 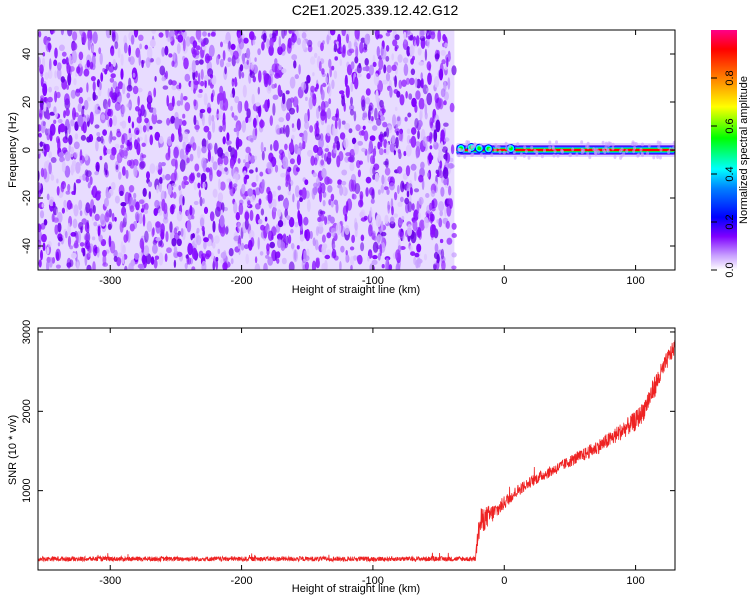 What do you see at coordinates (375, 10) in the screenshot?
I see `chart-title: C2E1.2025.339.12.42.G12` at bounding box center [375, 10].